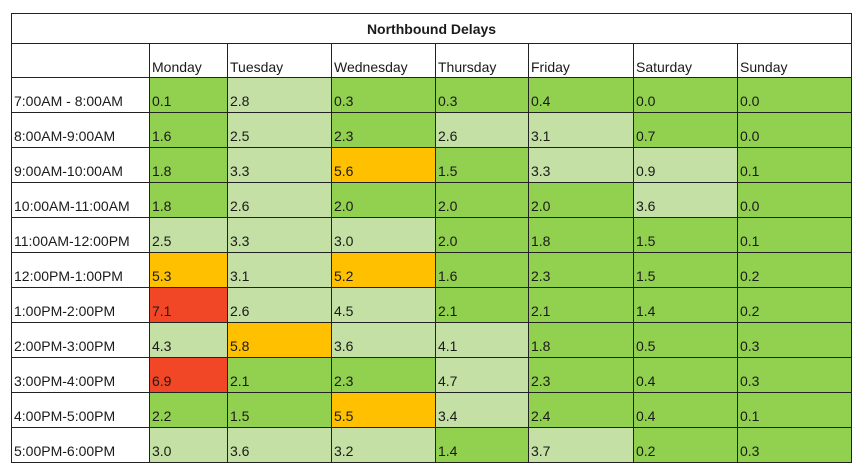  What do you see at coordinates (80, 305) in the screenshot?
I see `time-slot-label: 1:00PM-2:00PM` at bounding box center [80, 305].